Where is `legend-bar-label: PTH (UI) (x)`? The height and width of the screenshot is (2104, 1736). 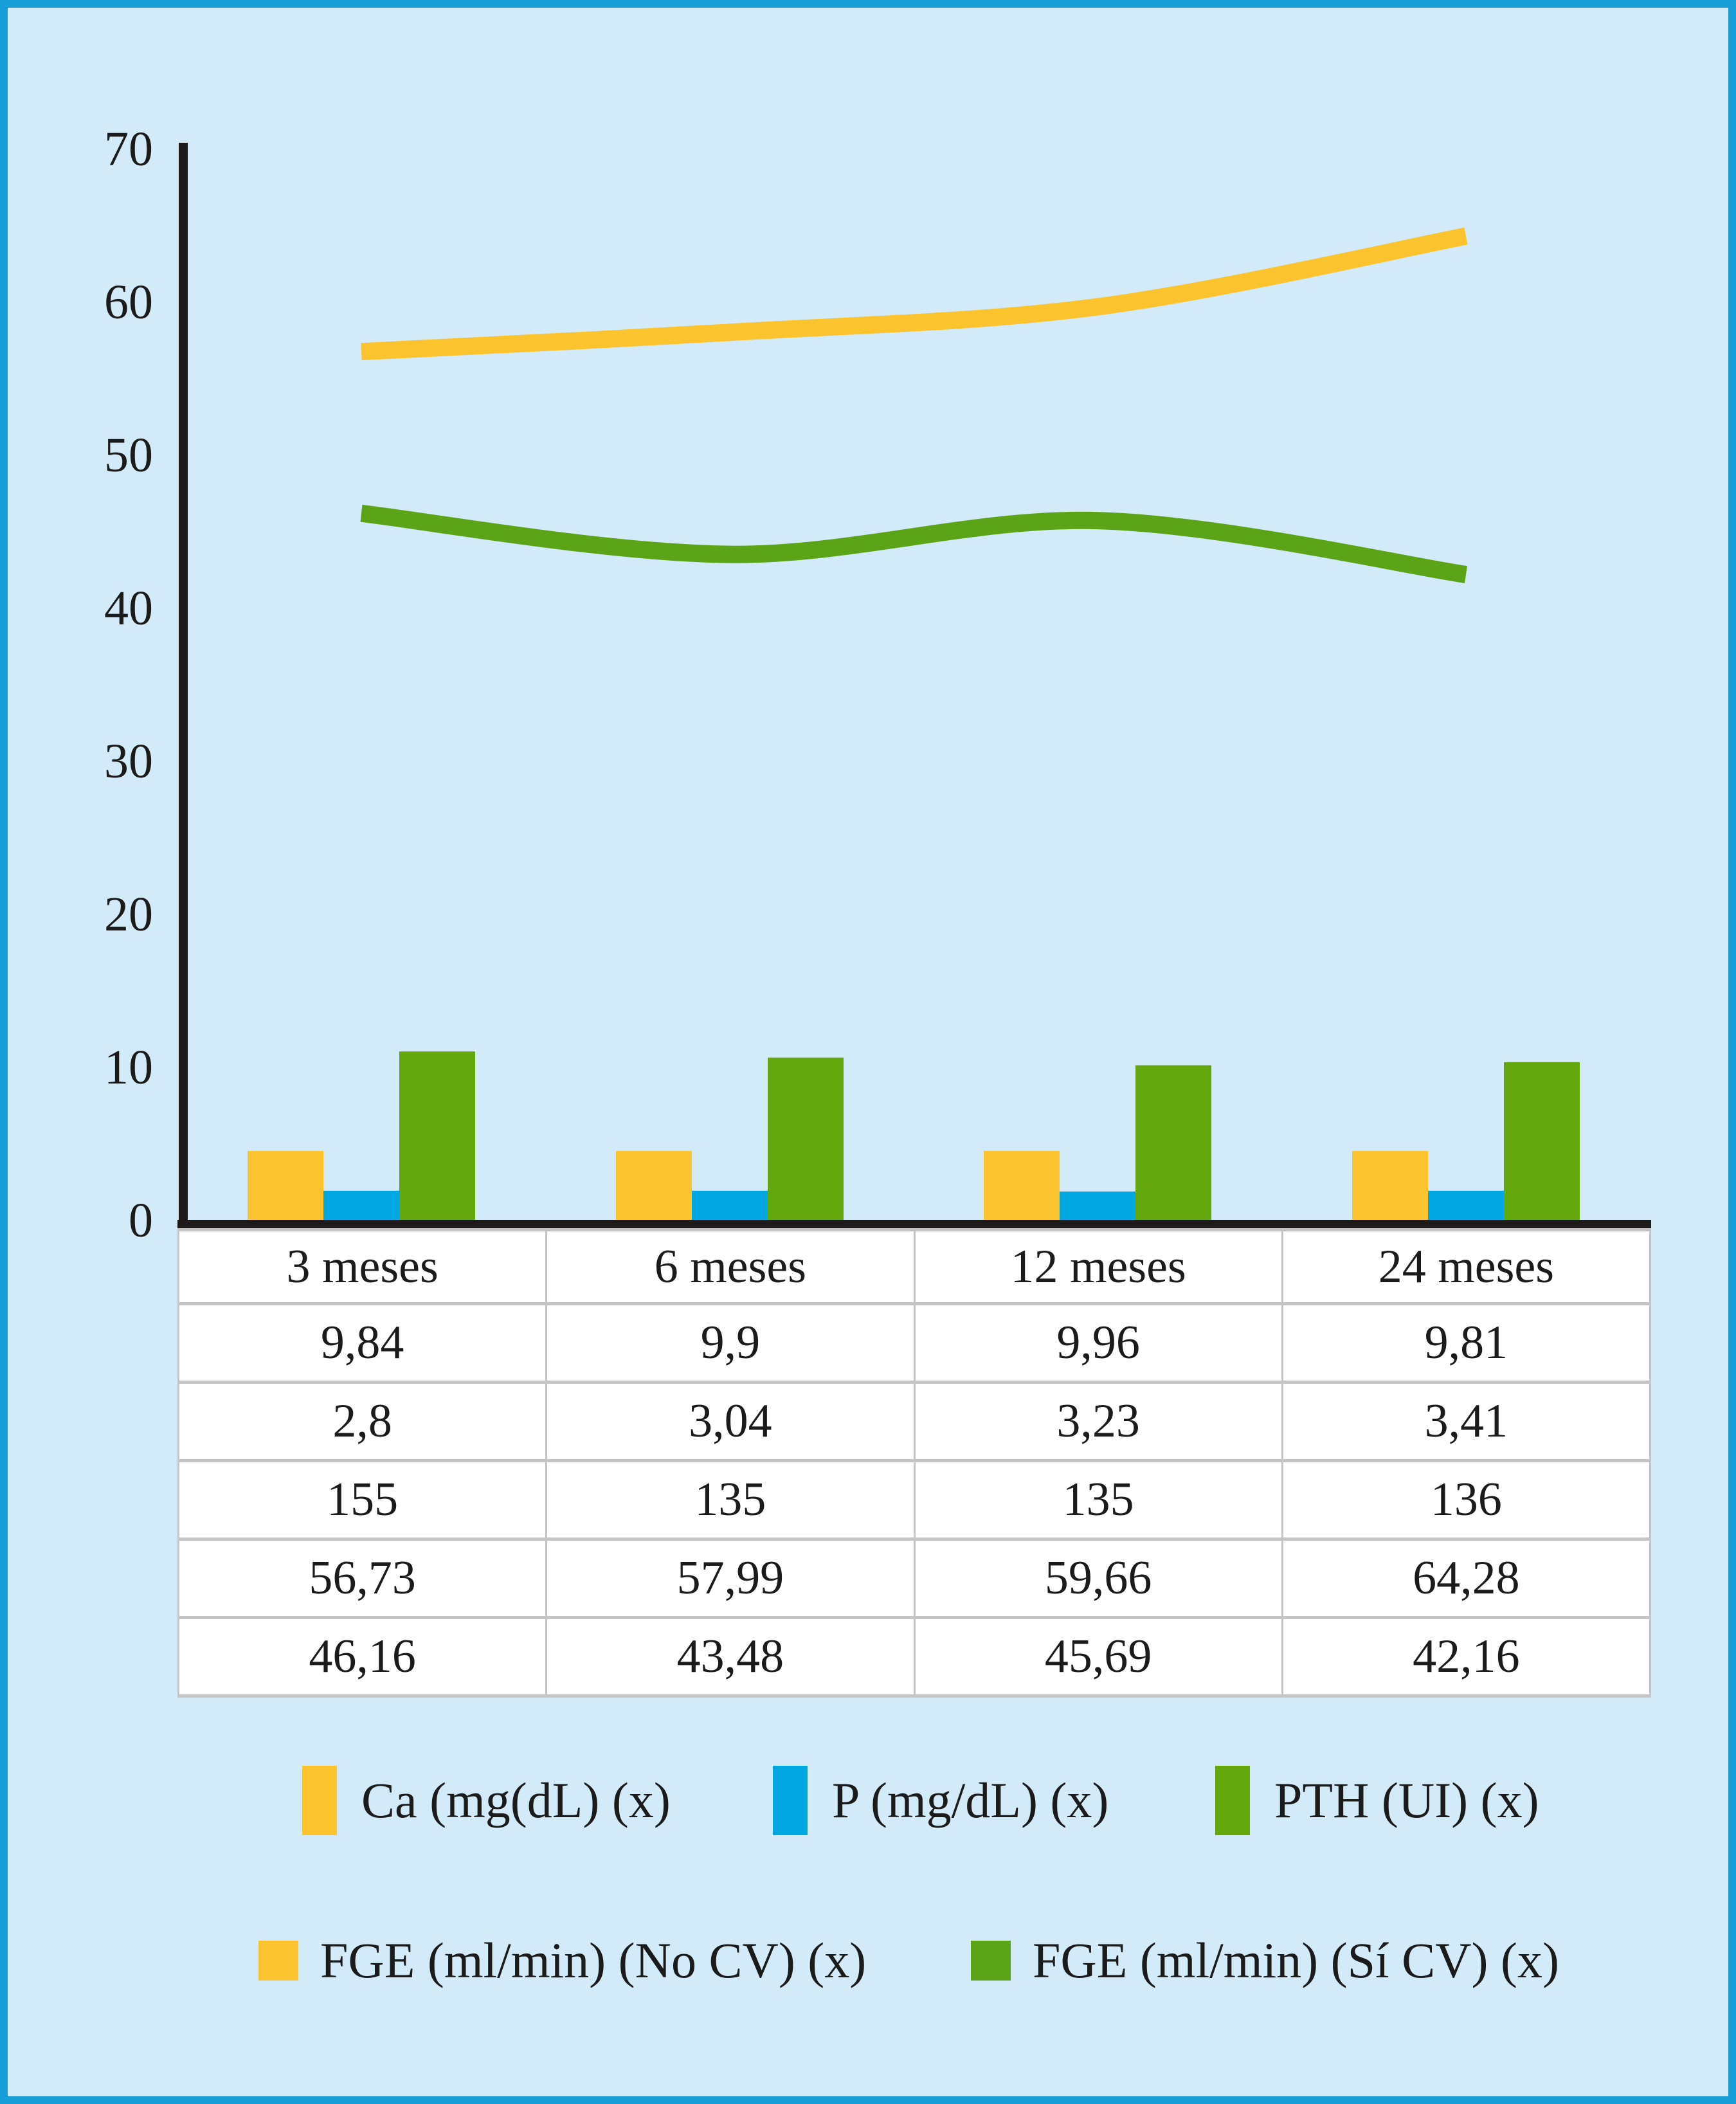
legend-bar-label: PTH (UI) (x) is located at coordinates (1406, 1800).